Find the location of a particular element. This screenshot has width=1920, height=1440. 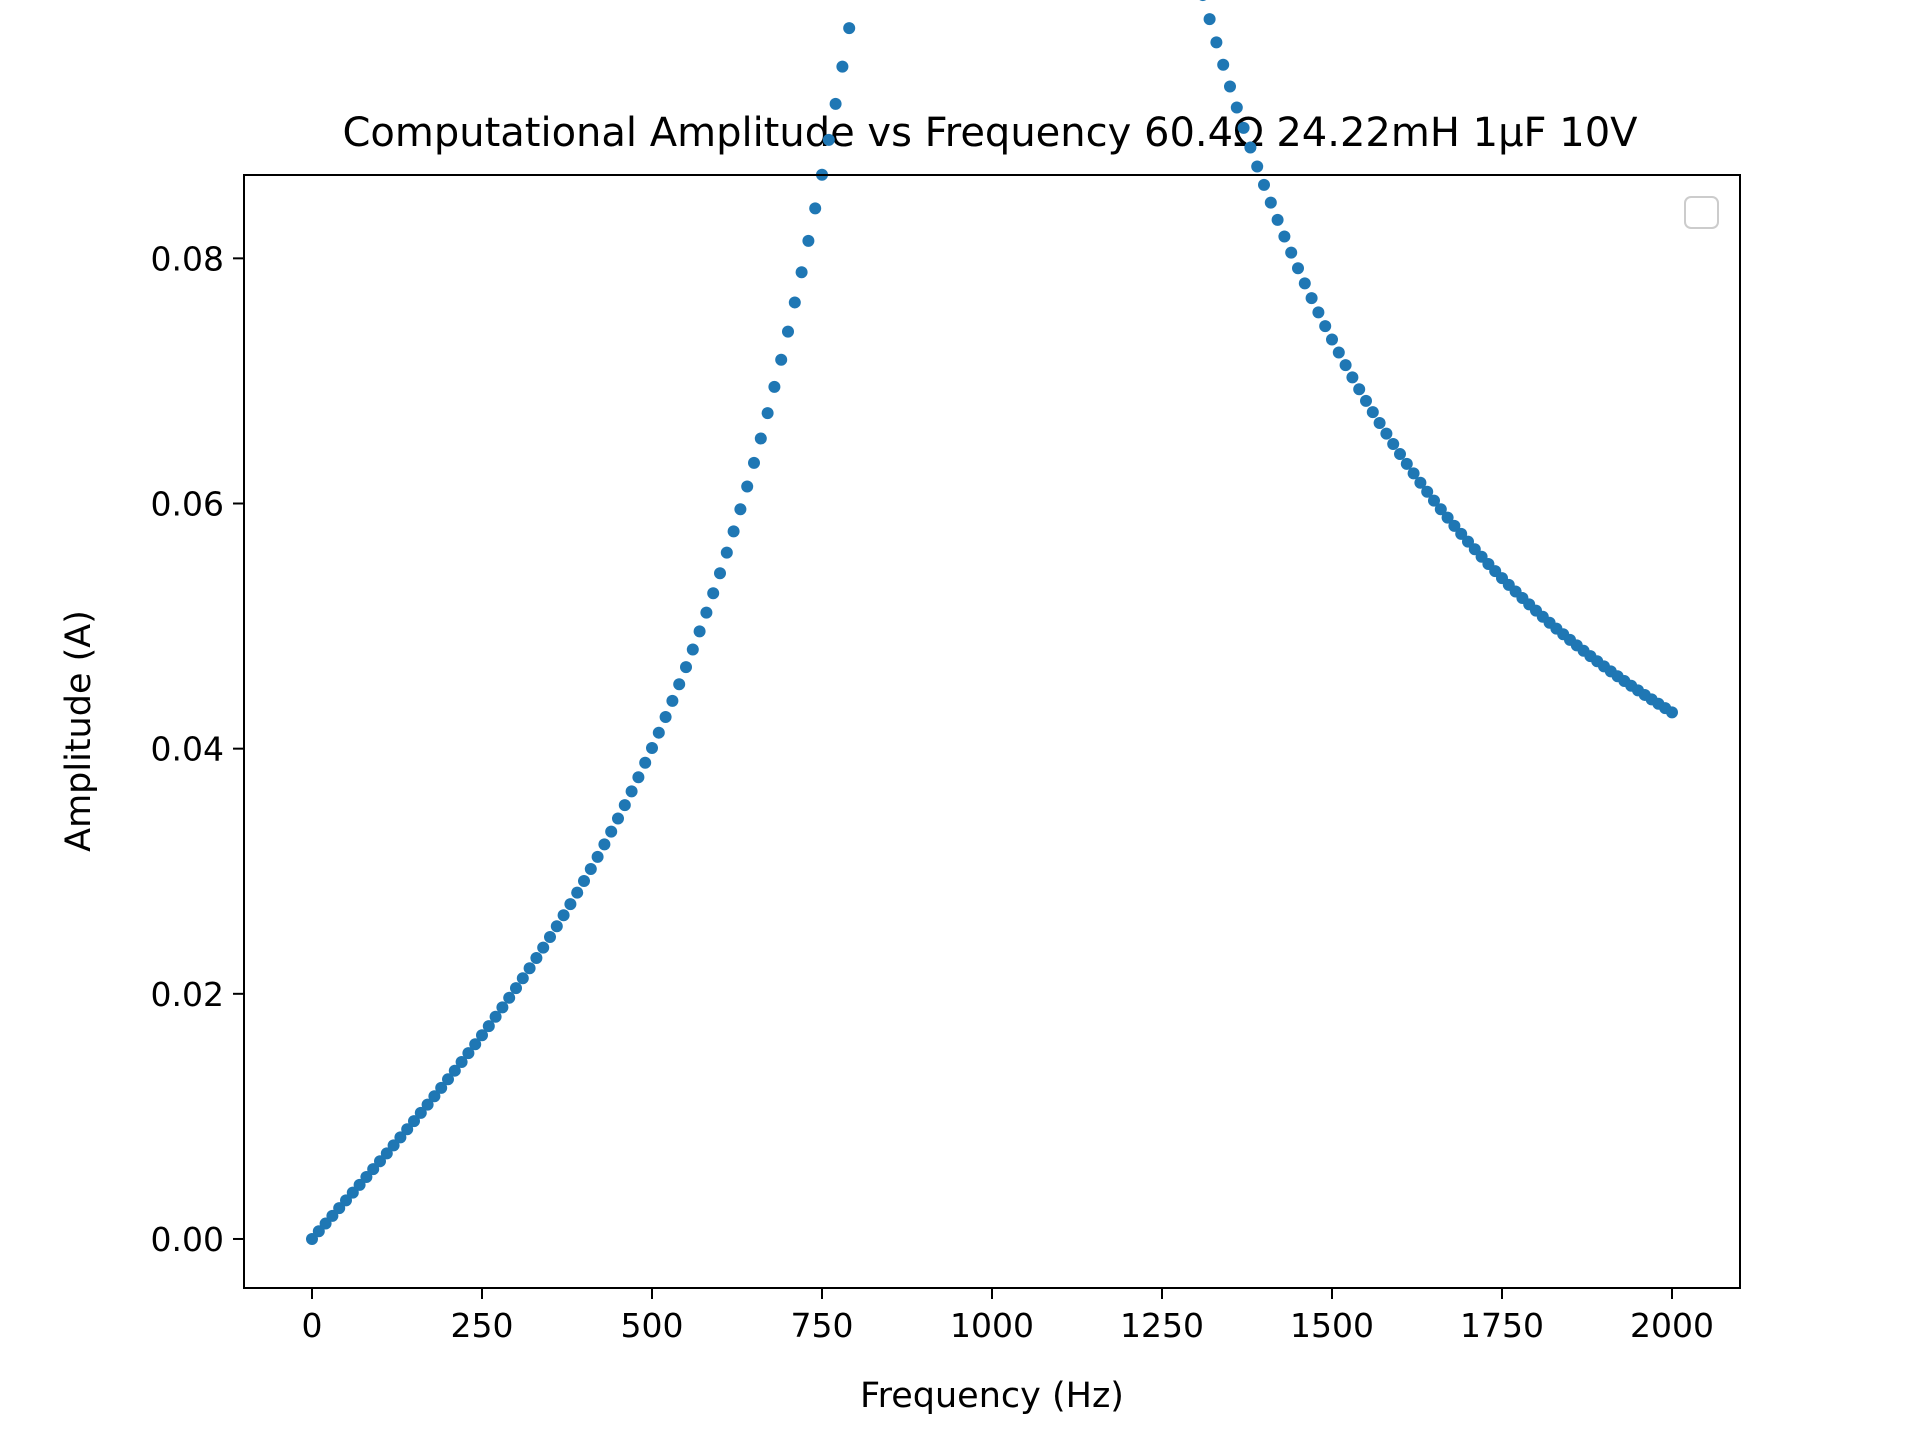

legend-box is located at coordinates (1701, 212).